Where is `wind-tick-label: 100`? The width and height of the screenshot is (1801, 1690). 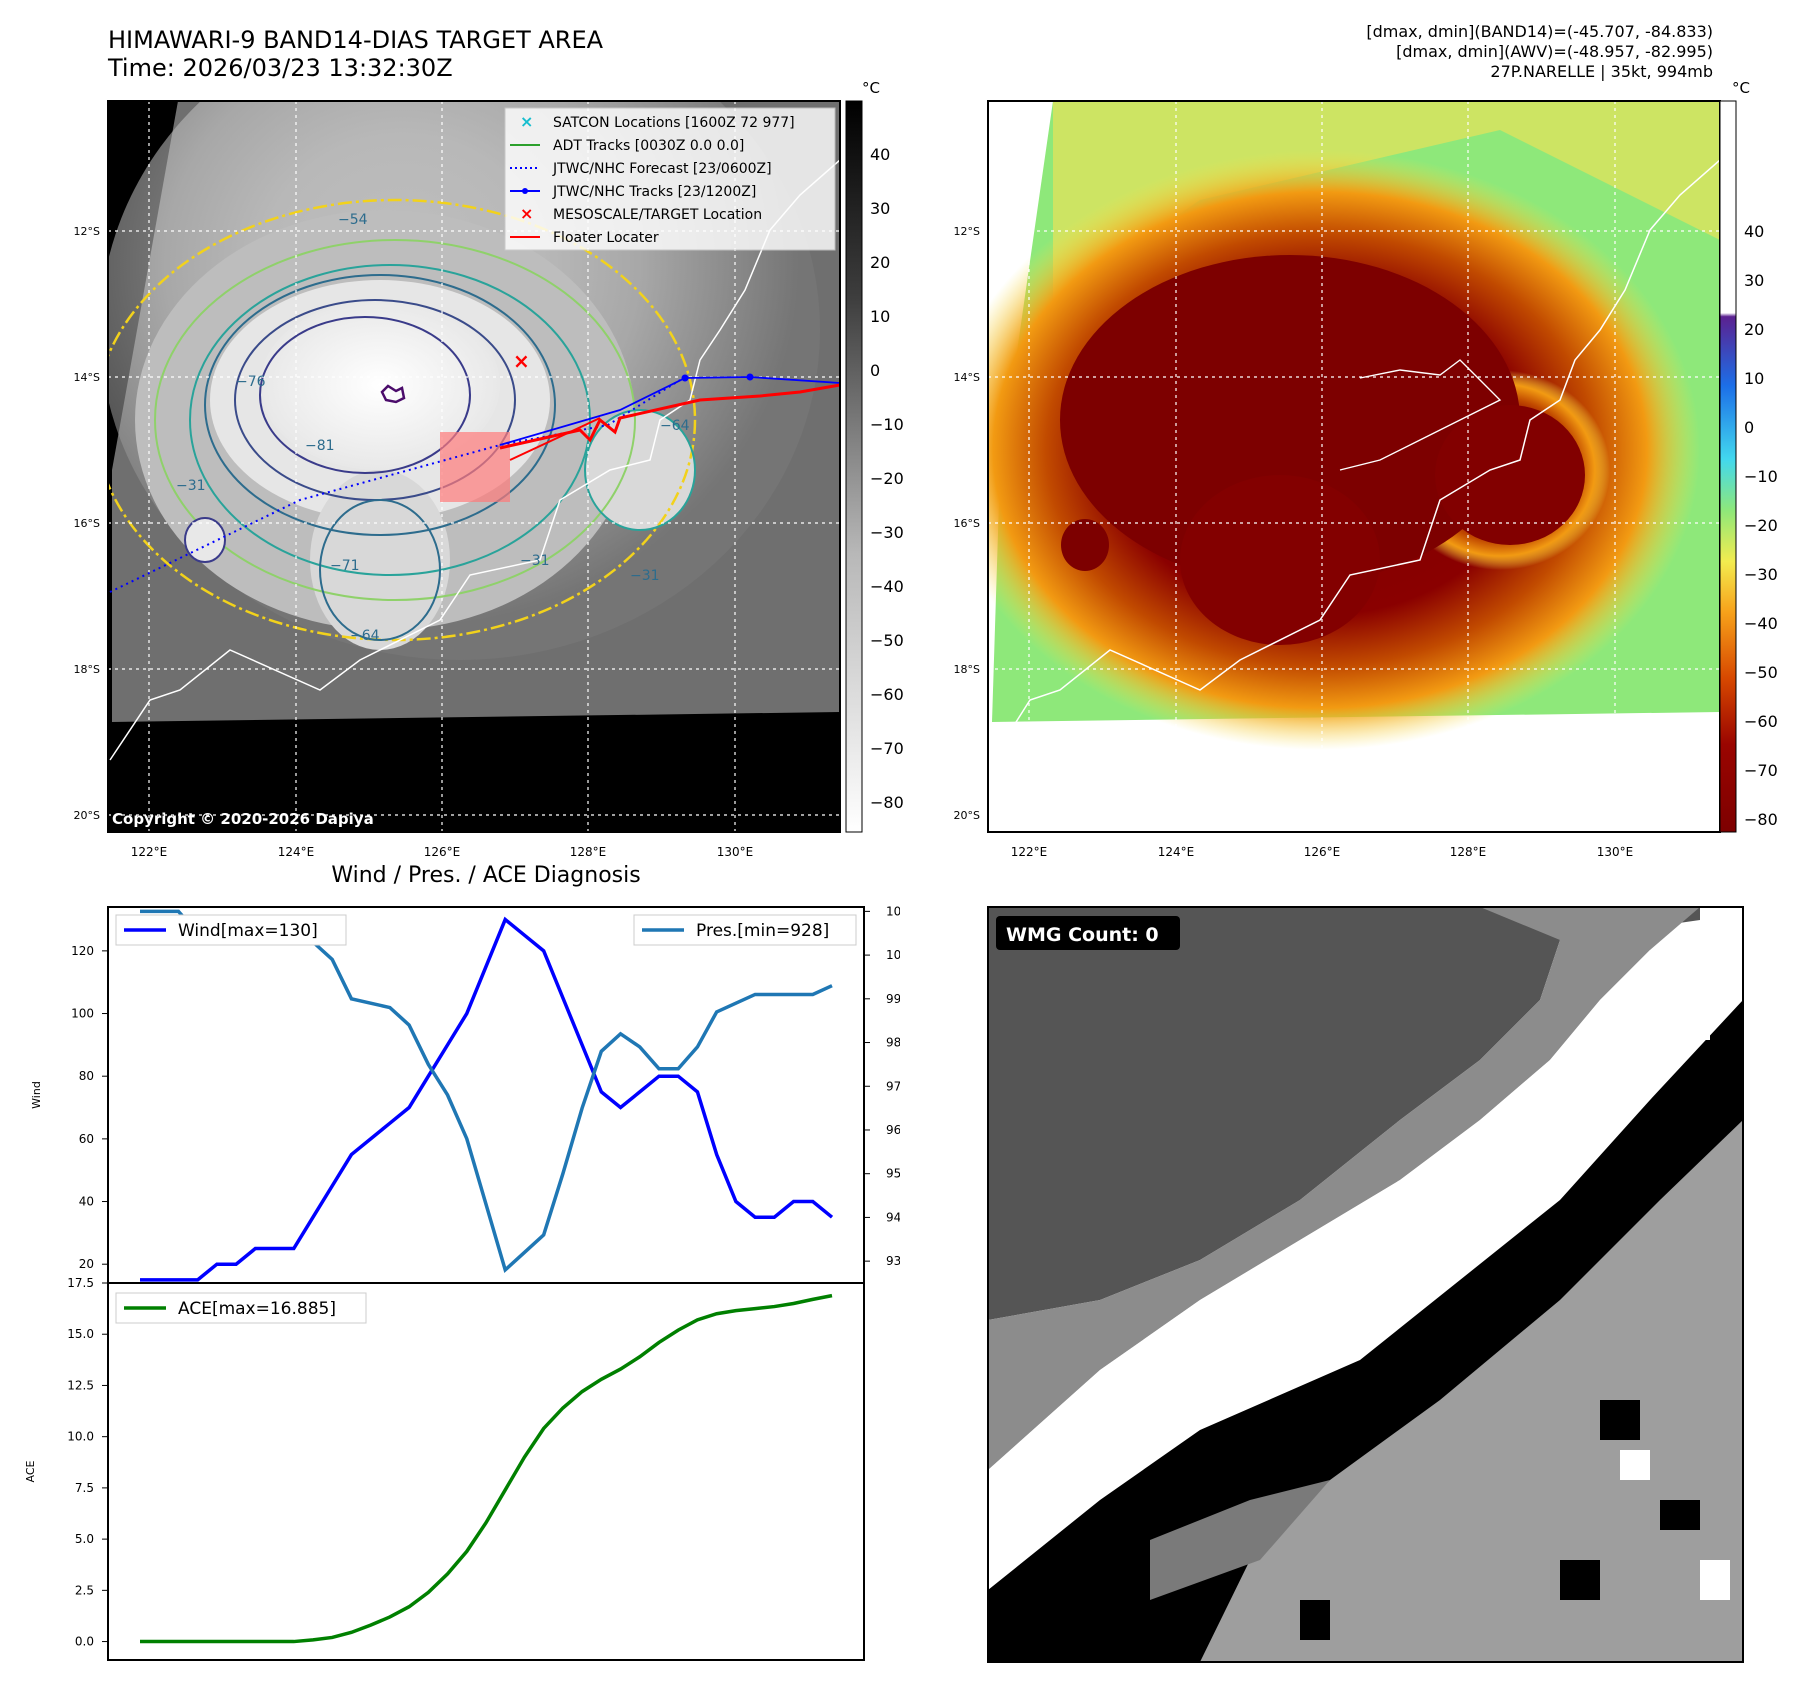 wind-tick-label: 100 is located at coordinates (82, 1014).